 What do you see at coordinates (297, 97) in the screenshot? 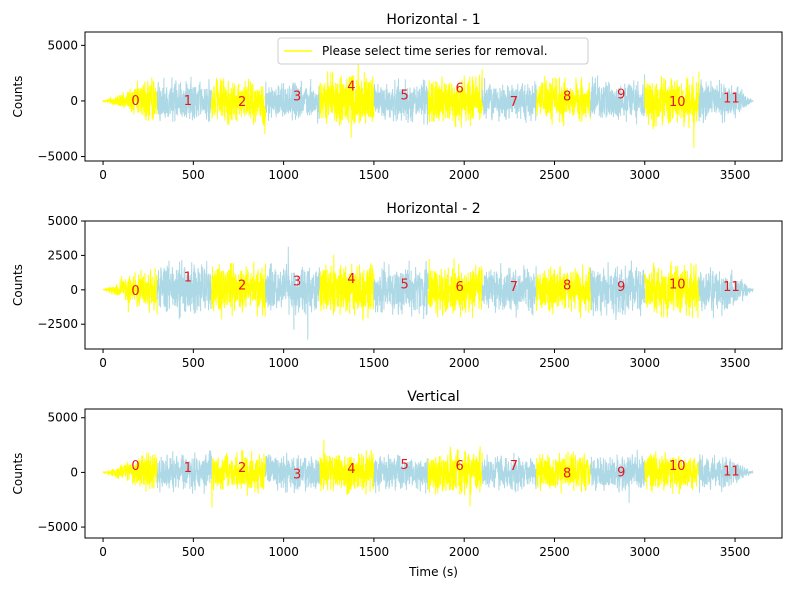
I see `segment-label-3: 3` at bounding box center [297, 97].